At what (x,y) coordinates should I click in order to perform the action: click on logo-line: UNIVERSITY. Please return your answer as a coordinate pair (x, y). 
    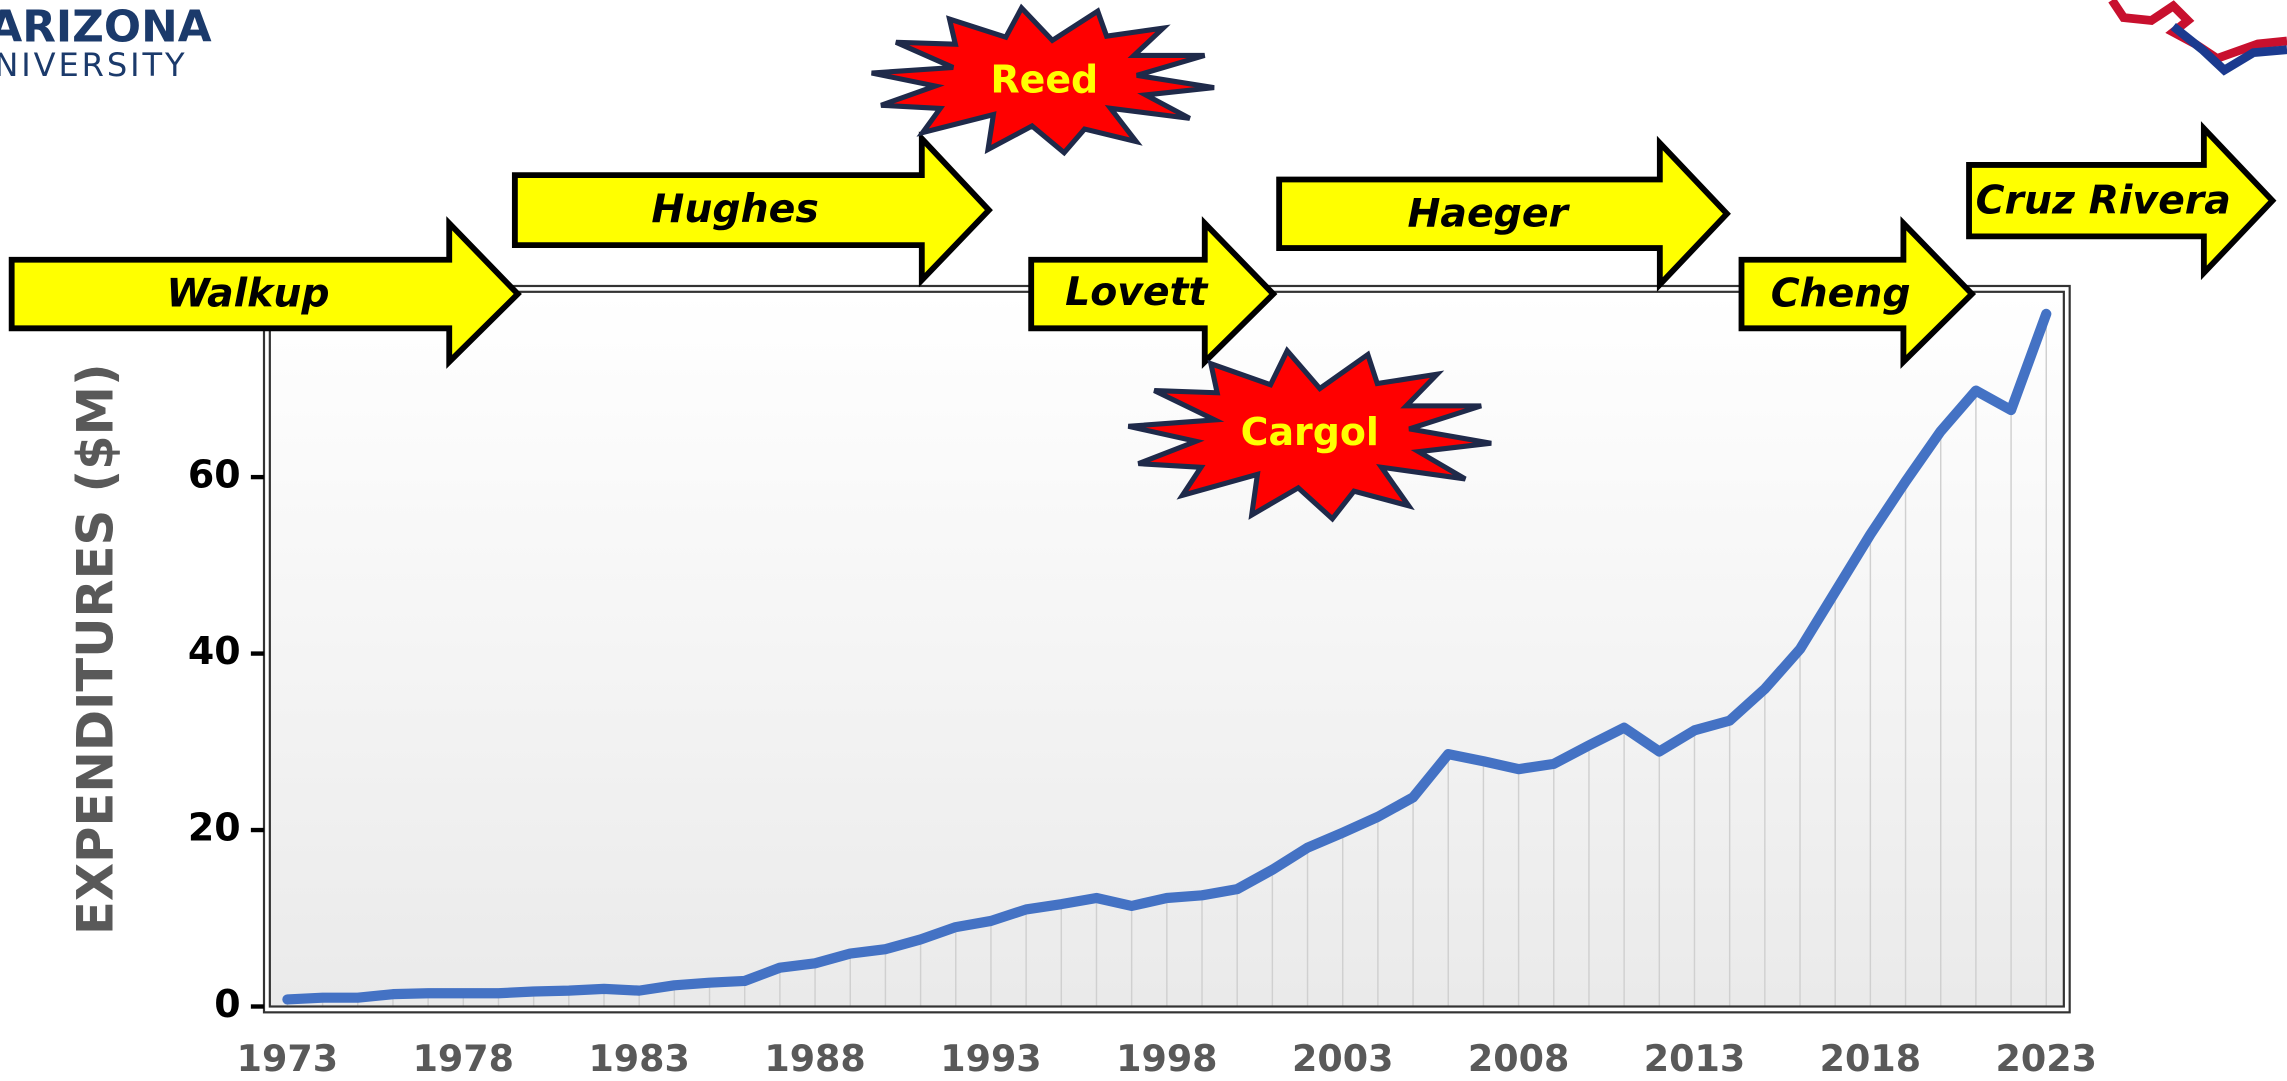
    Looking at the image, I should click on (94, 65).